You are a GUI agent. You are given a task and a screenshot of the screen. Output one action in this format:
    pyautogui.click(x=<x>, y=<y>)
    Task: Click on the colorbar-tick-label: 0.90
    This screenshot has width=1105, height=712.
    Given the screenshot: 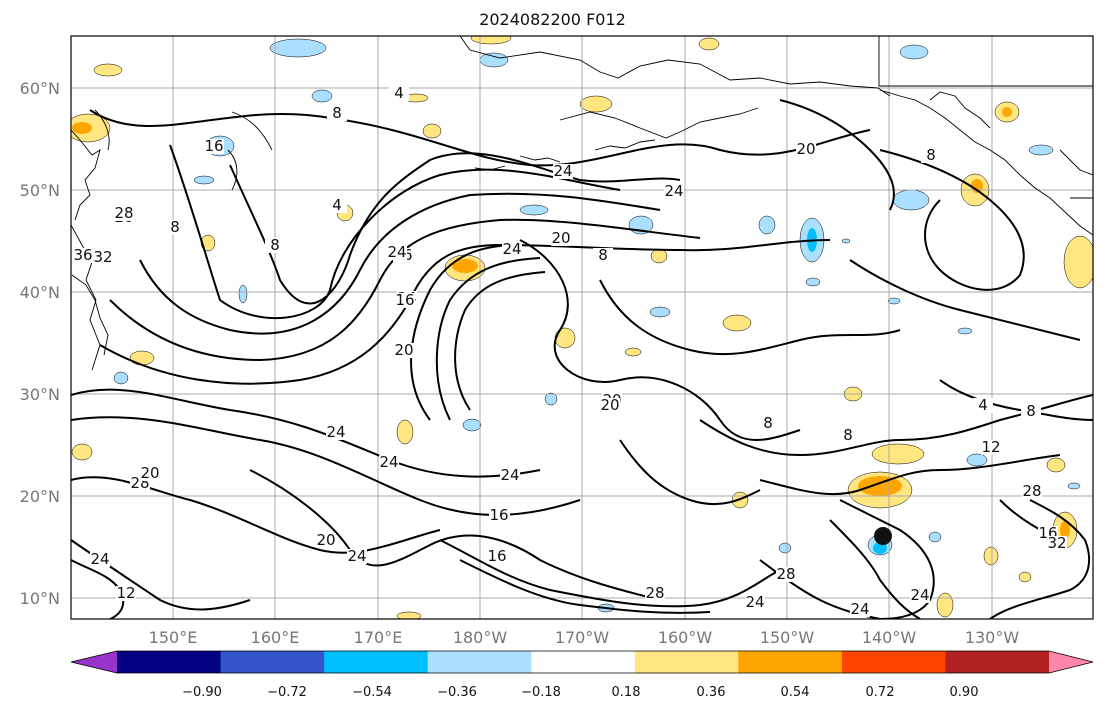 What is the action you would take?
    pyautogui.click(x=964, y=692)
    